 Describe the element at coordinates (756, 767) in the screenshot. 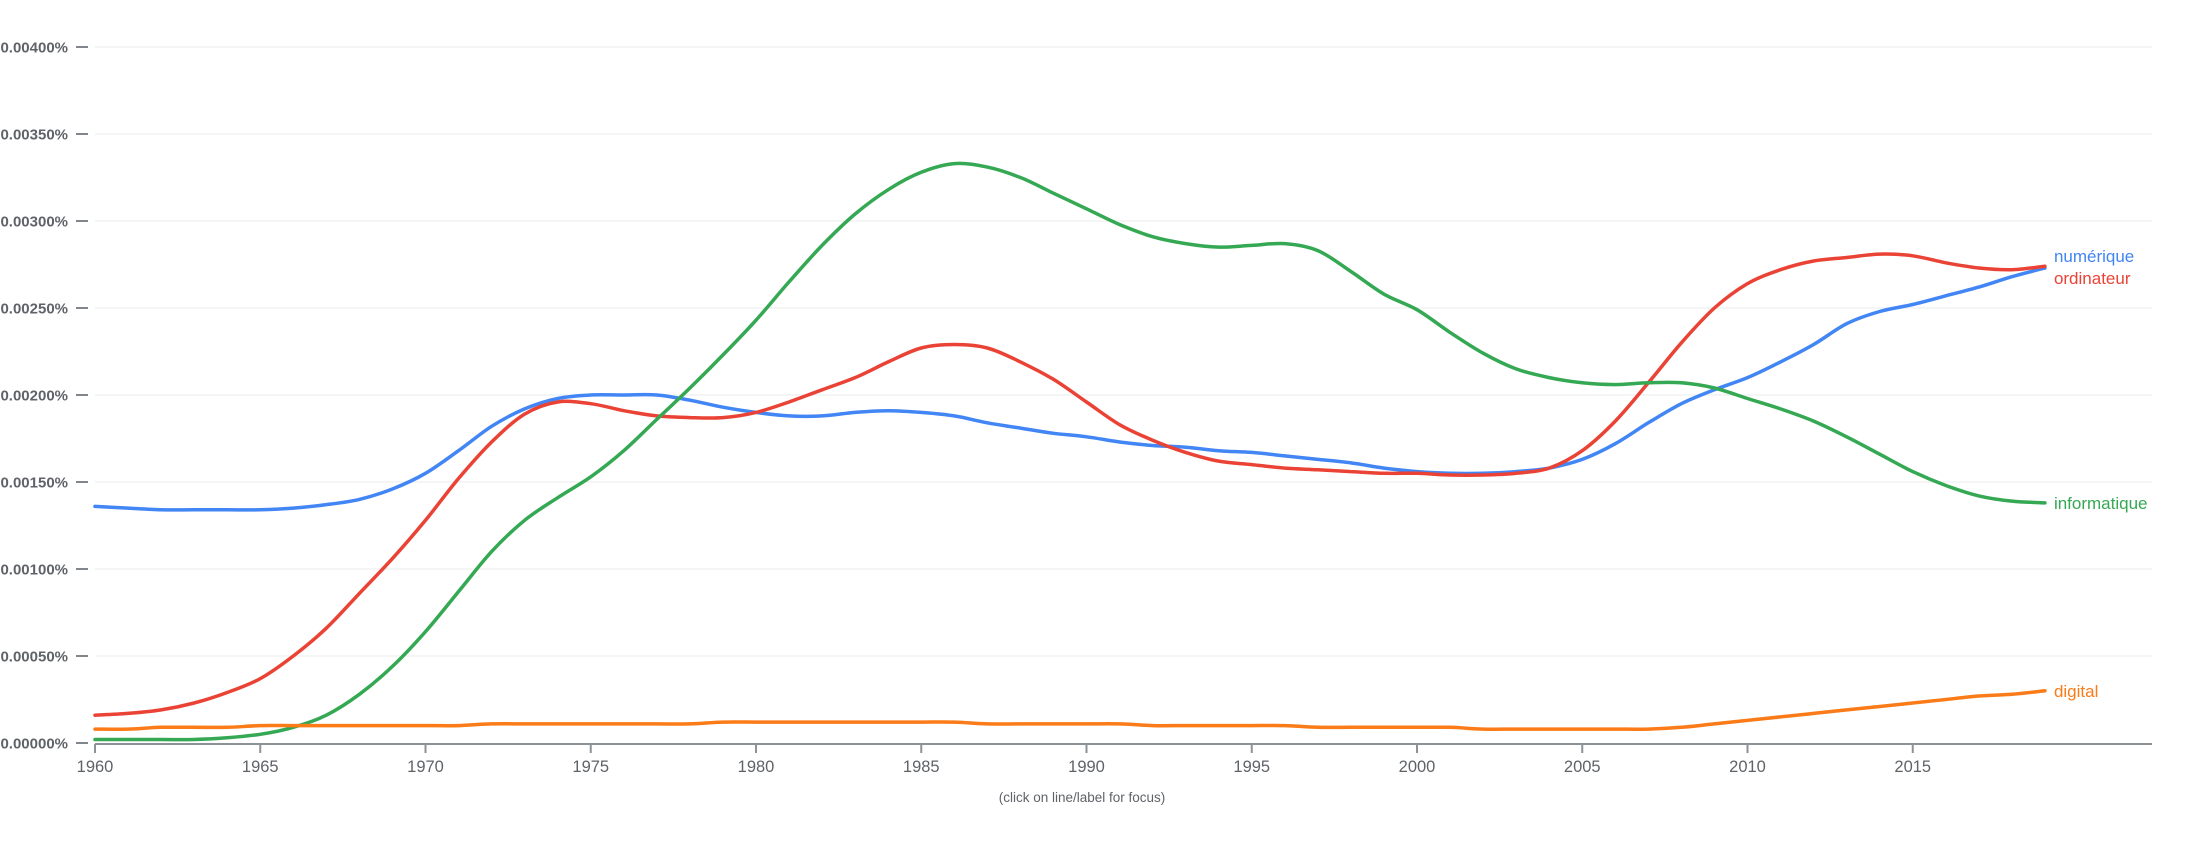

I see `x-axis-label: 1980` at that location.